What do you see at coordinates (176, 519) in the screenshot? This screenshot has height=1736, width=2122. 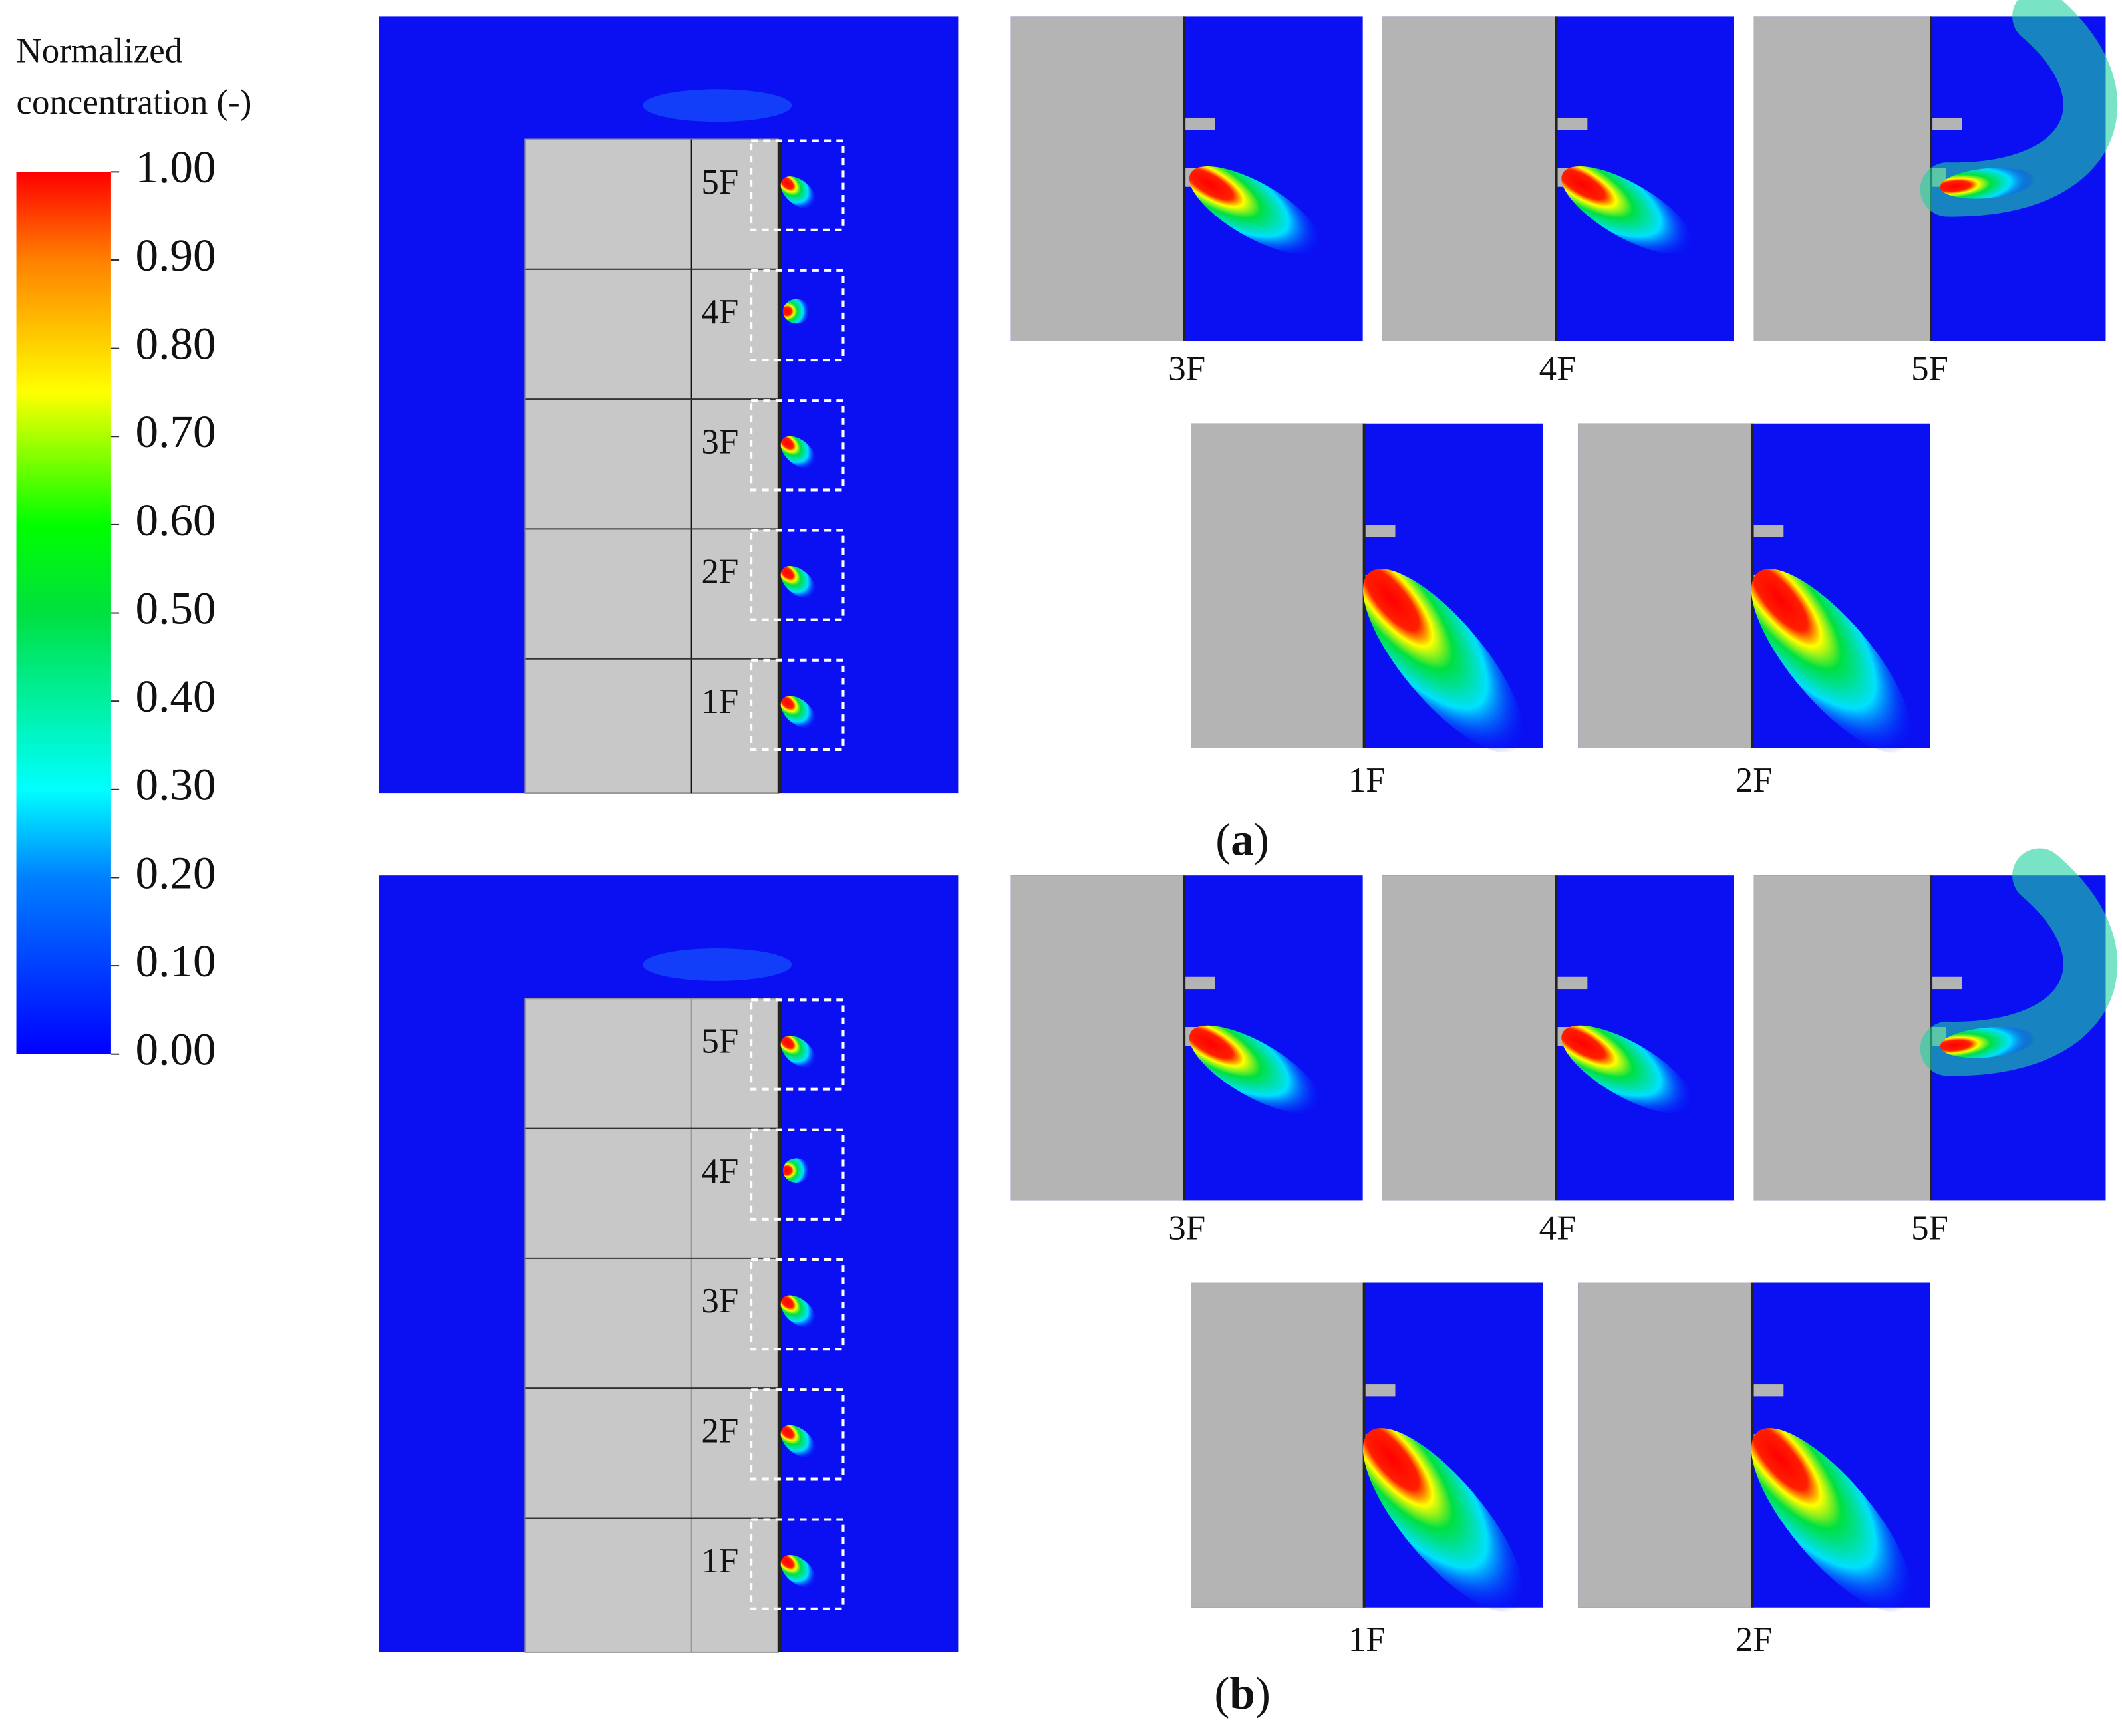 I see `colorbar-tick-label: 0.60` at bounding box center [176, 519].